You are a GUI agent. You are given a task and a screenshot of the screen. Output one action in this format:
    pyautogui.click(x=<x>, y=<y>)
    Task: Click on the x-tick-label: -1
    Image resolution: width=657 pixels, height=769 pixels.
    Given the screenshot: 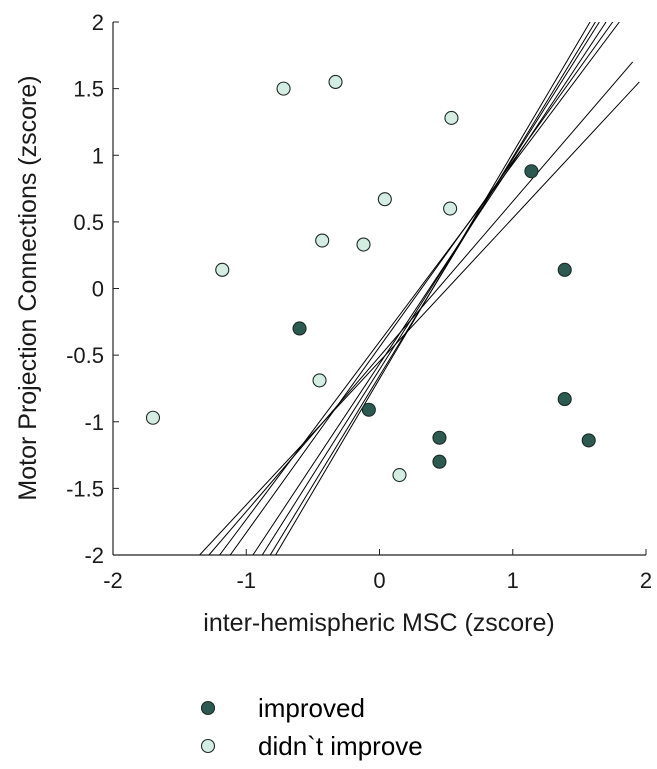 What is the action you would take?
    pyautogui.click(x=246, y=580)
    